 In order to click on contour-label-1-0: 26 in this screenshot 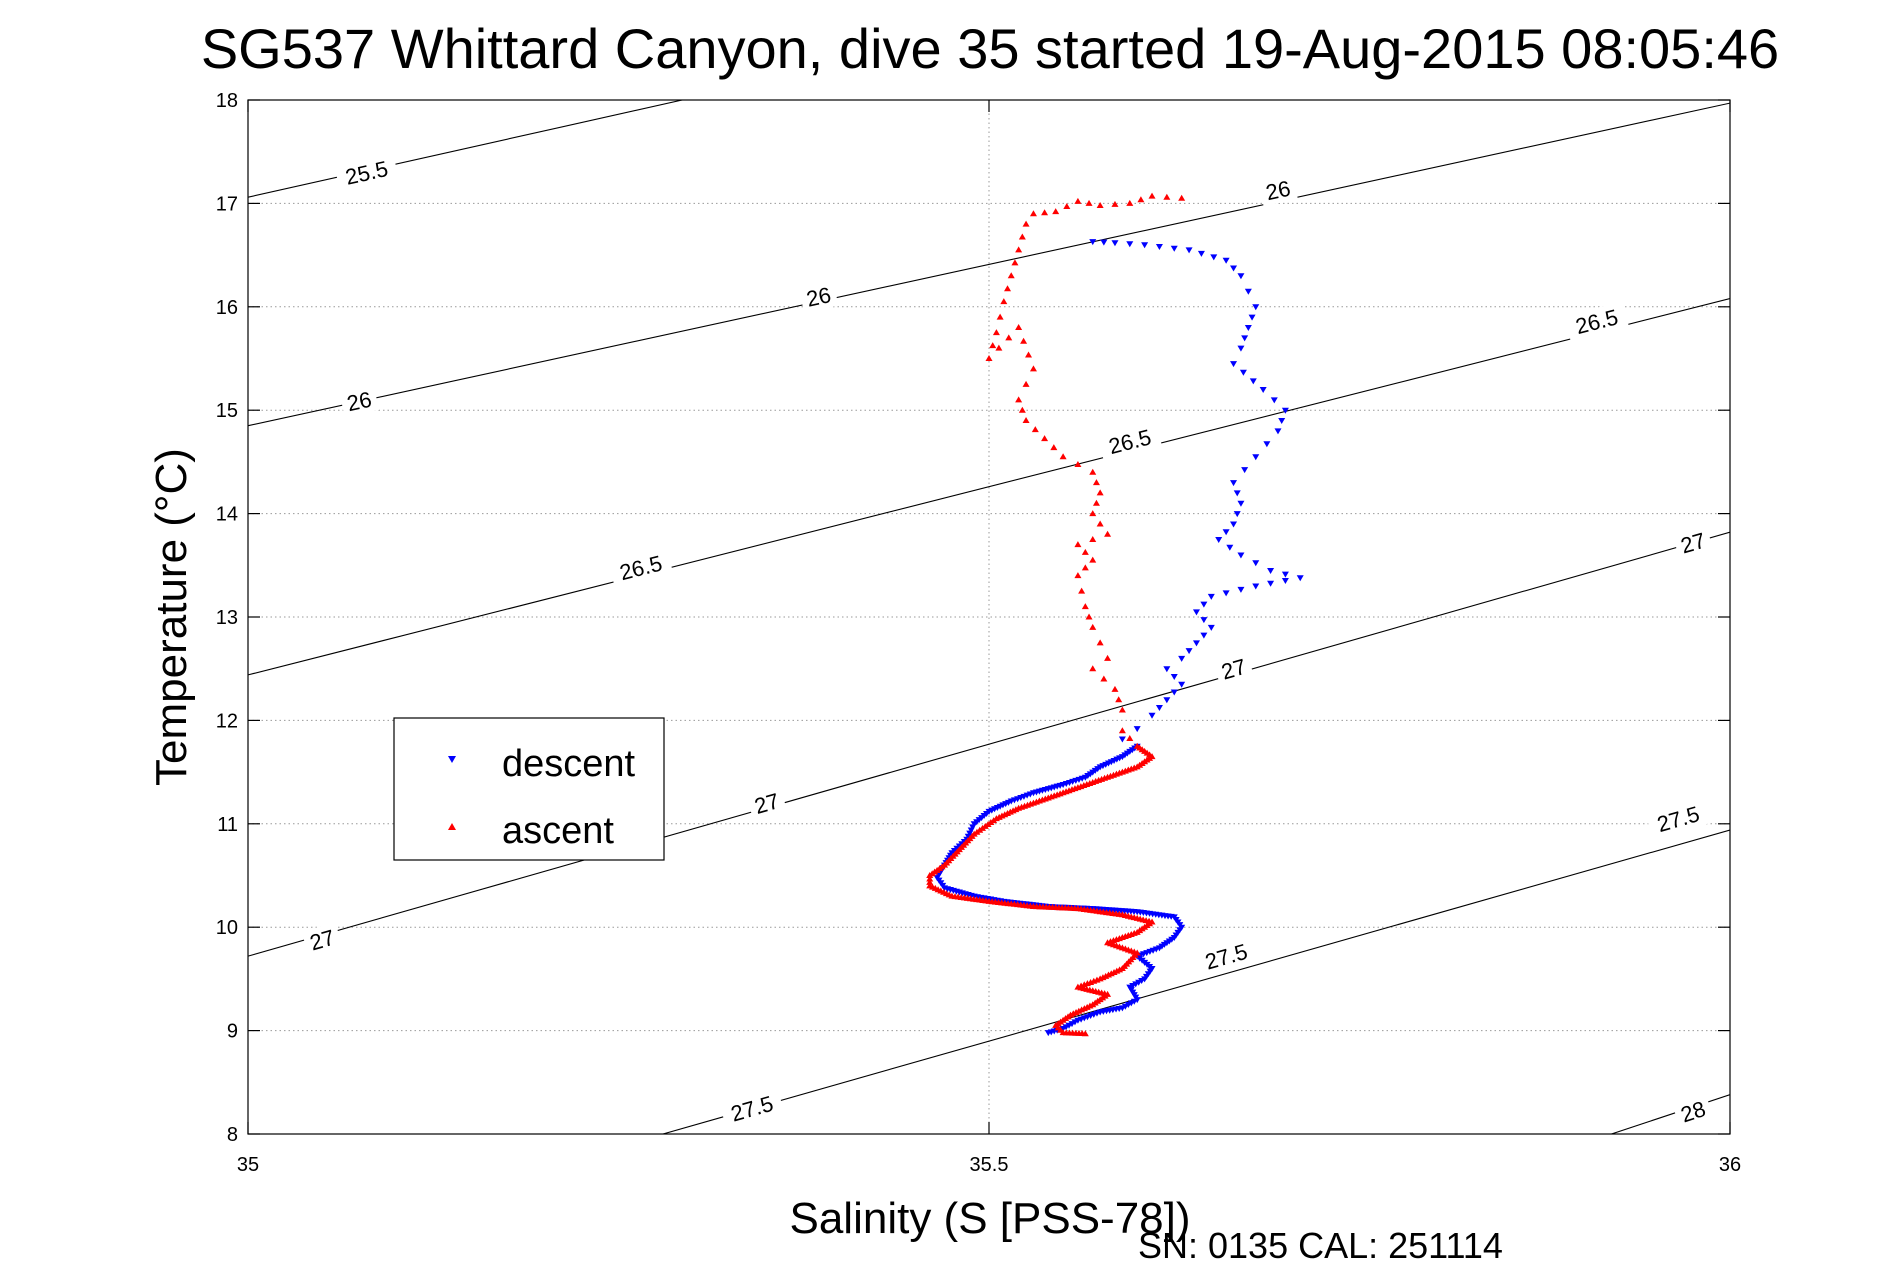, I will do `click(359, 402)`.